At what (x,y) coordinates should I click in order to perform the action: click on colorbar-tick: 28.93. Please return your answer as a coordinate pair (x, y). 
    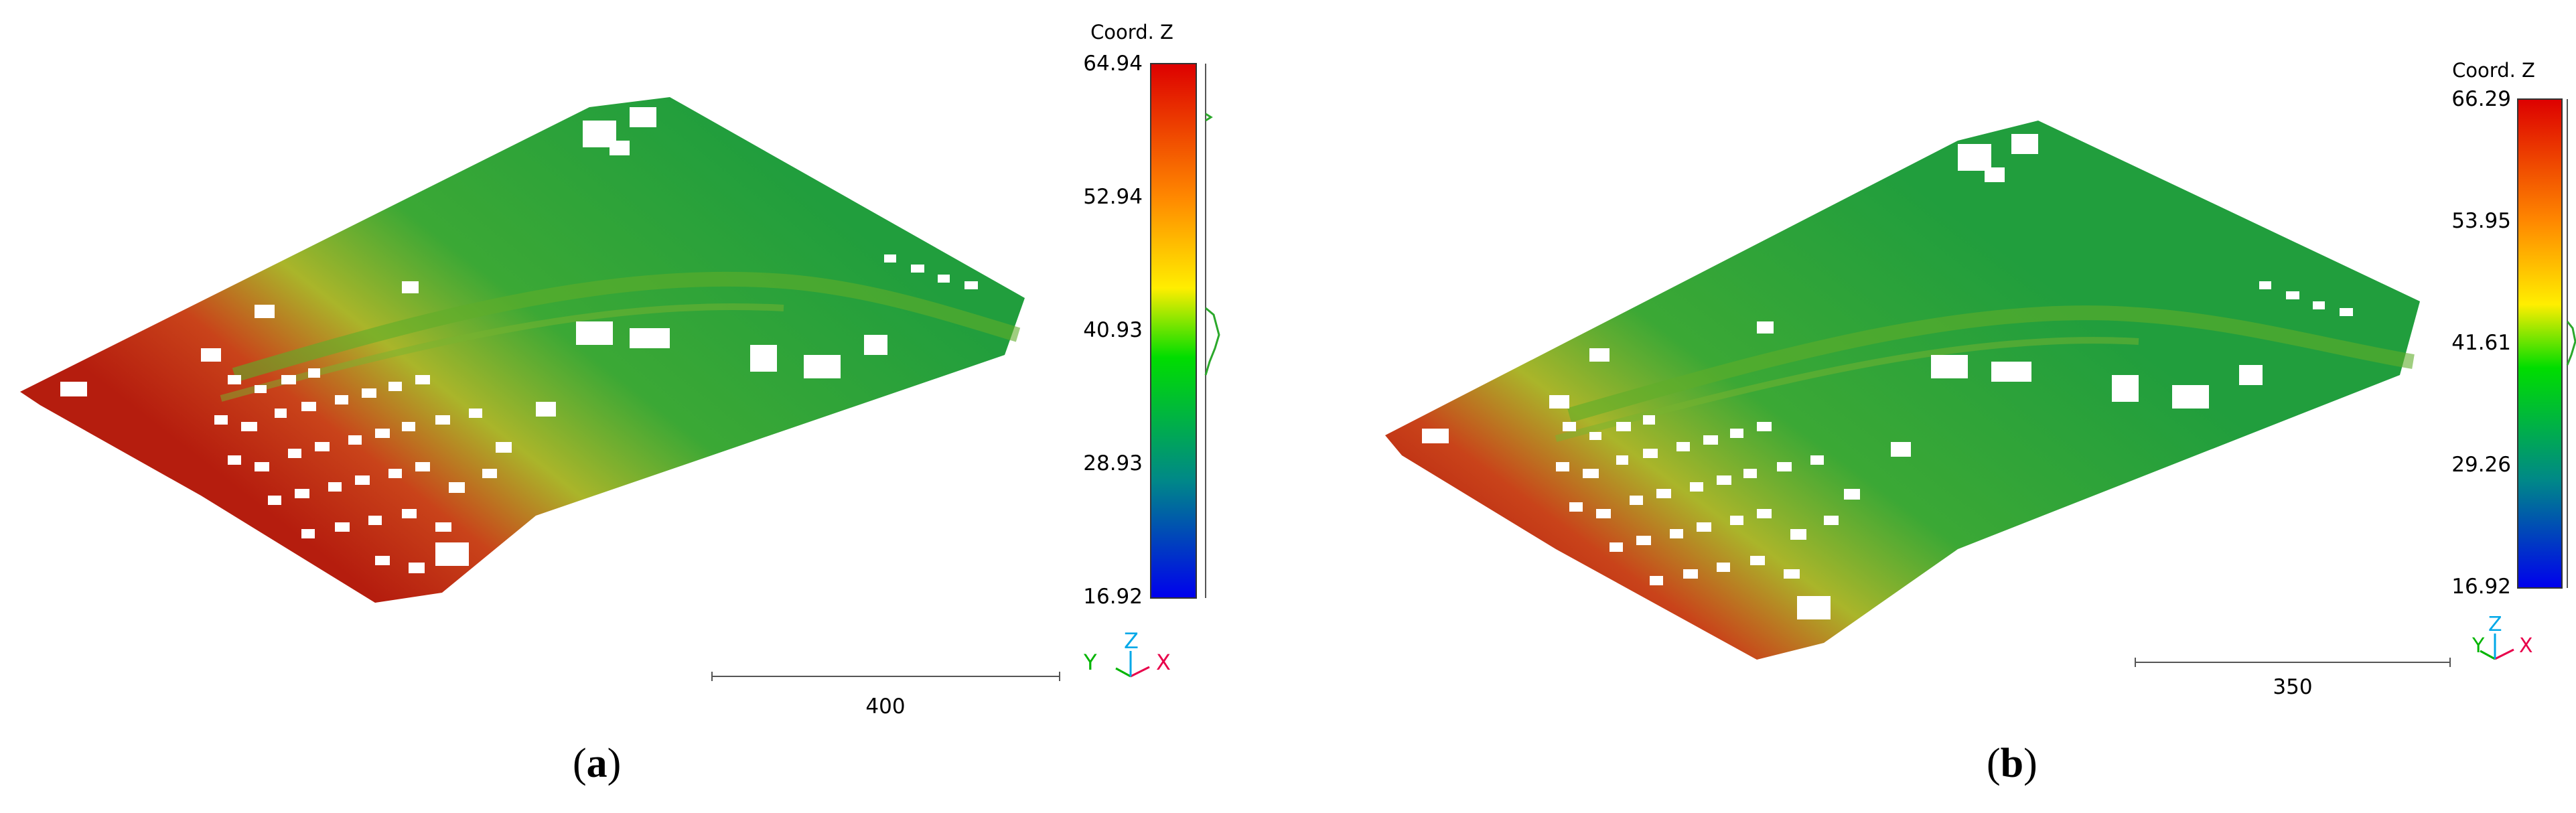
    Looking at the image, I should click on (1113, 463).